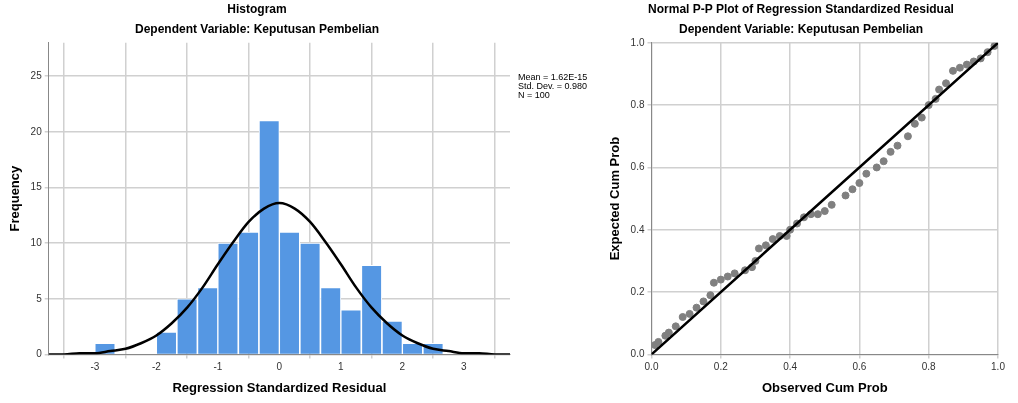  I want to click on y-tick-label: 1.0, so click(637, 42).